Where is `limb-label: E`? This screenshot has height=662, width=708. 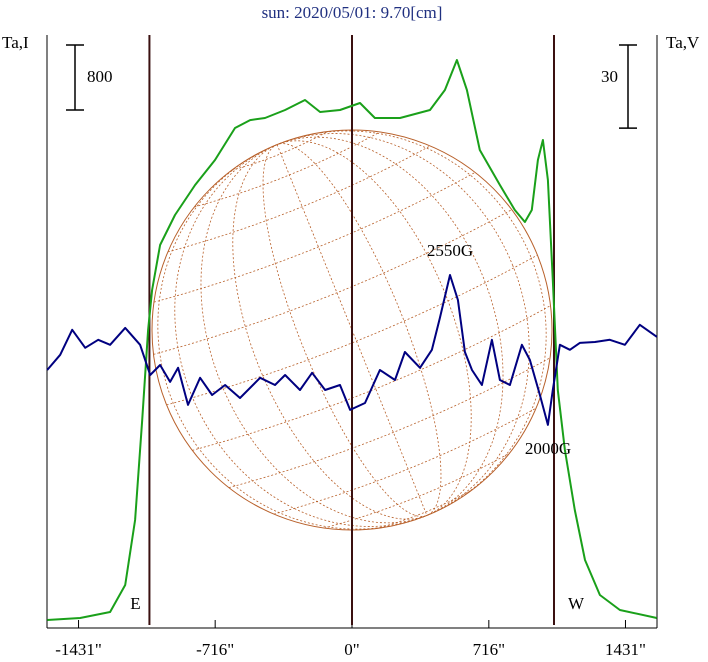
limb-label: E is located at coordinates (135, 603).